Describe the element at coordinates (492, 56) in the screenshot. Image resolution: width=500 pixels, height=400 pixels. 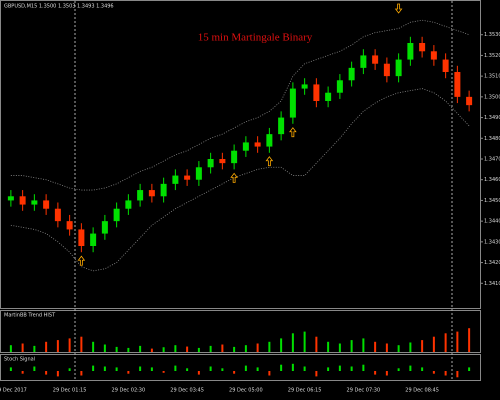
I see `y-tick-label: 1.3520` at that location.